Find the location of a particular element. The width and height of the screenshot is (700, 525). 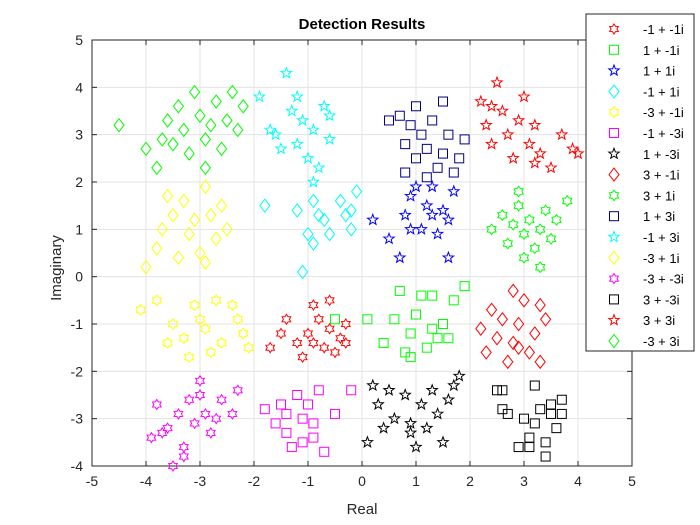

y-tick-label: 5 is located at coordinates (79, 40).